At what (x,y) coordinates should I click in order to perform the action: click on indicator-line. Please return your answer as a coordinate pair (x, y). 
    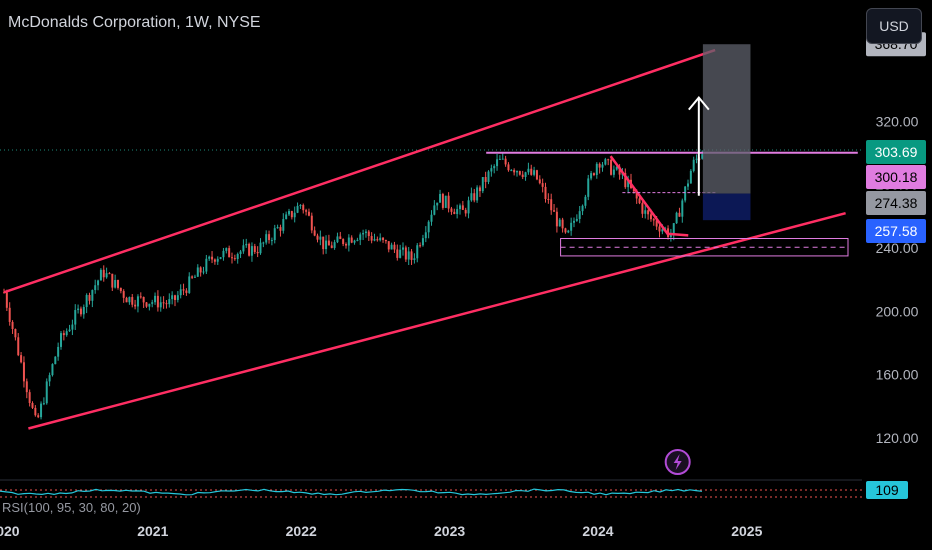
    Looking at the image, I should click on (351, 492).